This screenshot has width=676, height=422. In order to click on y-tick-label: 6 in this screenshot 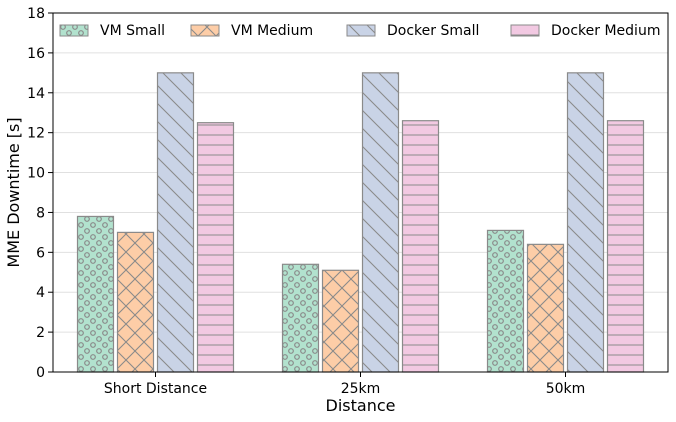, I will do `click(40, 253)`.